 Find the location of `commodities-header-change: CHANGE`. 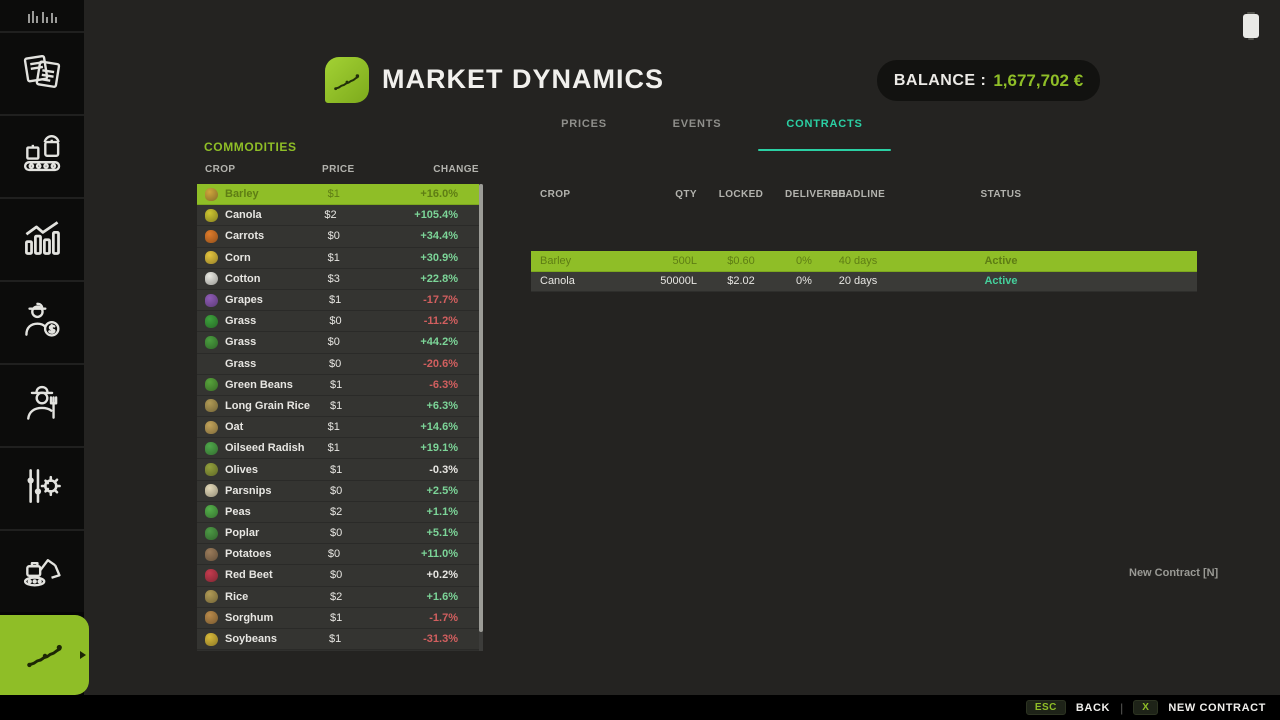

commodities-header-change: CHANGE is located at coordinates (456, 169).